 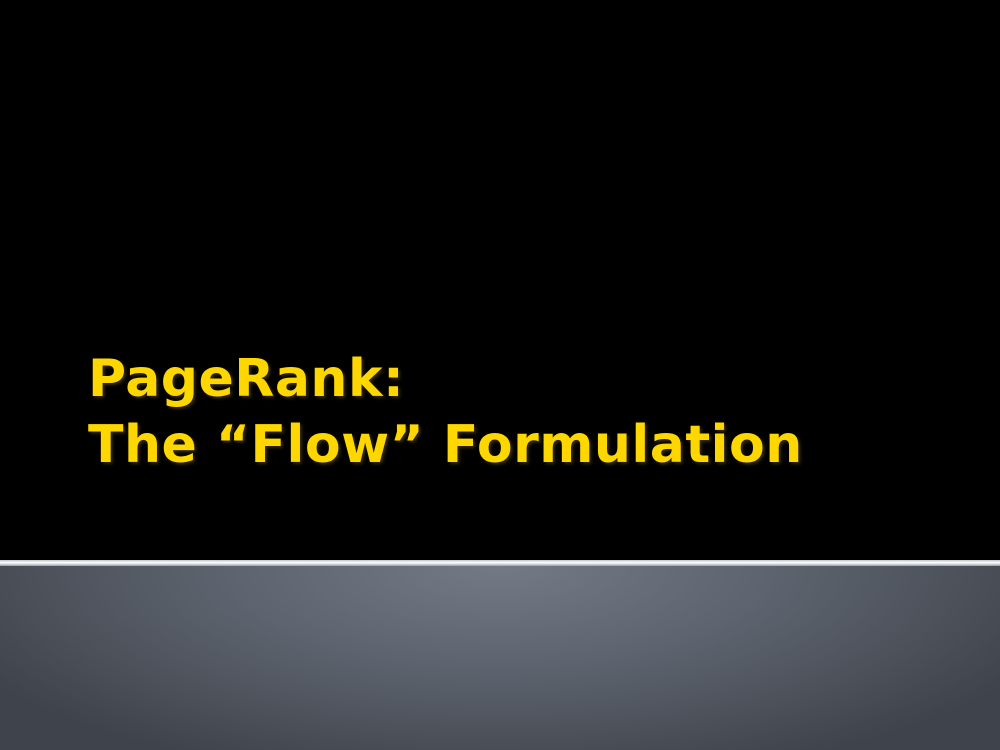 I want to click on divider-line, so click(x=500, y=563).